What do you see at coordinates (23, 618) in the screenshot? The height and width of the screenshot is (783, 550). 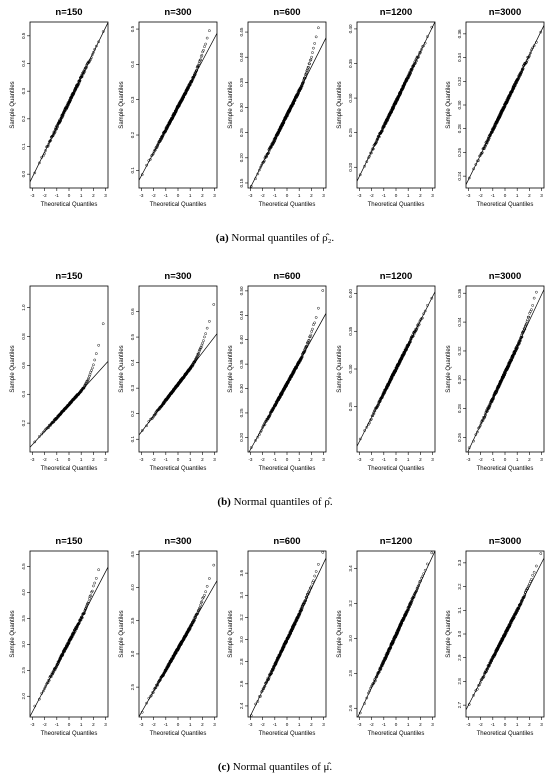 I see `y-tick-label: 3.5` at bounding box center [23, 618].